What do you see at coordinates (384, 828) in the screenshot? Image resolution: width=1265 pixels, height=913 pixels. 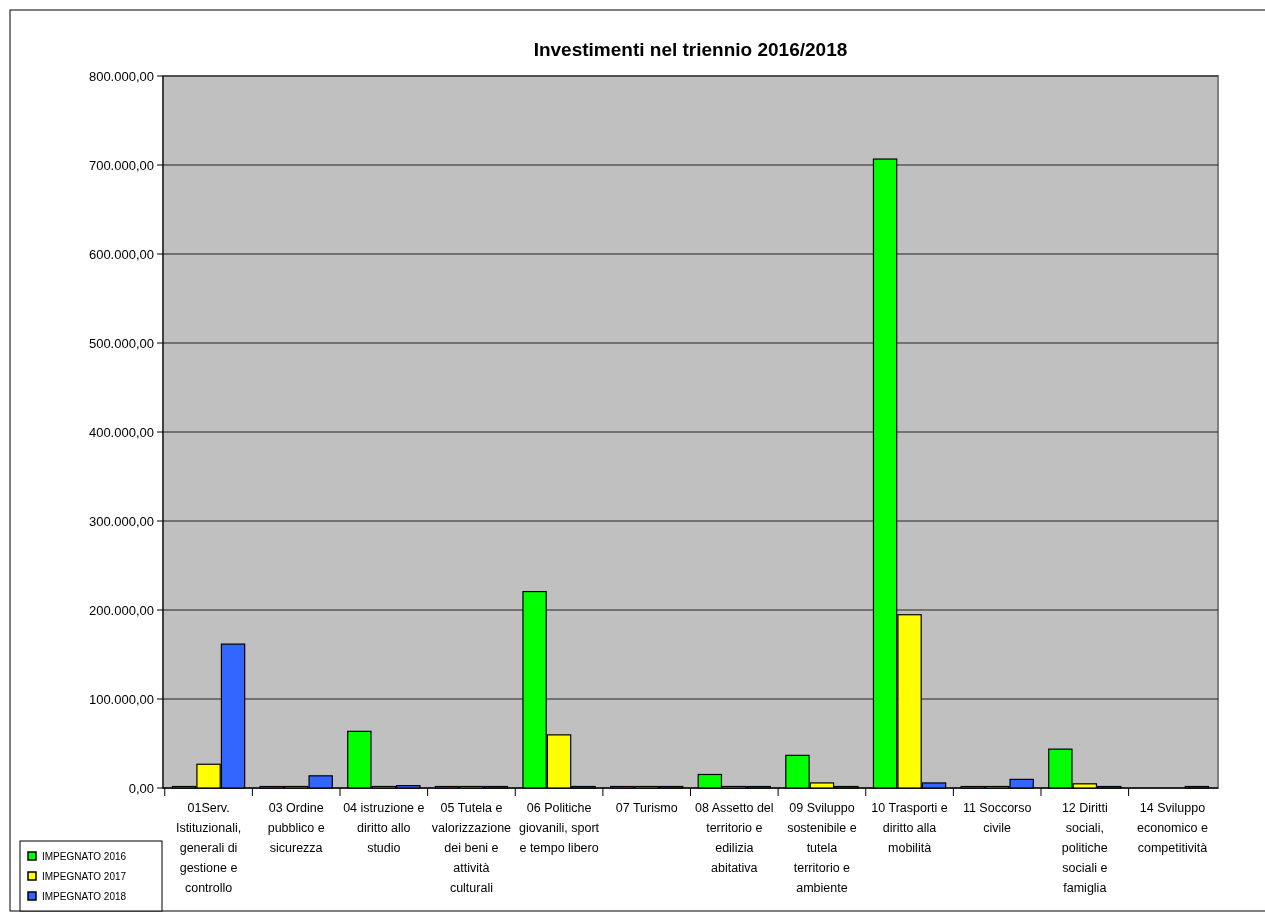 I see `x-tick-label: 04 istruzione e diritto allo studio` at bounding box center [384, 828].